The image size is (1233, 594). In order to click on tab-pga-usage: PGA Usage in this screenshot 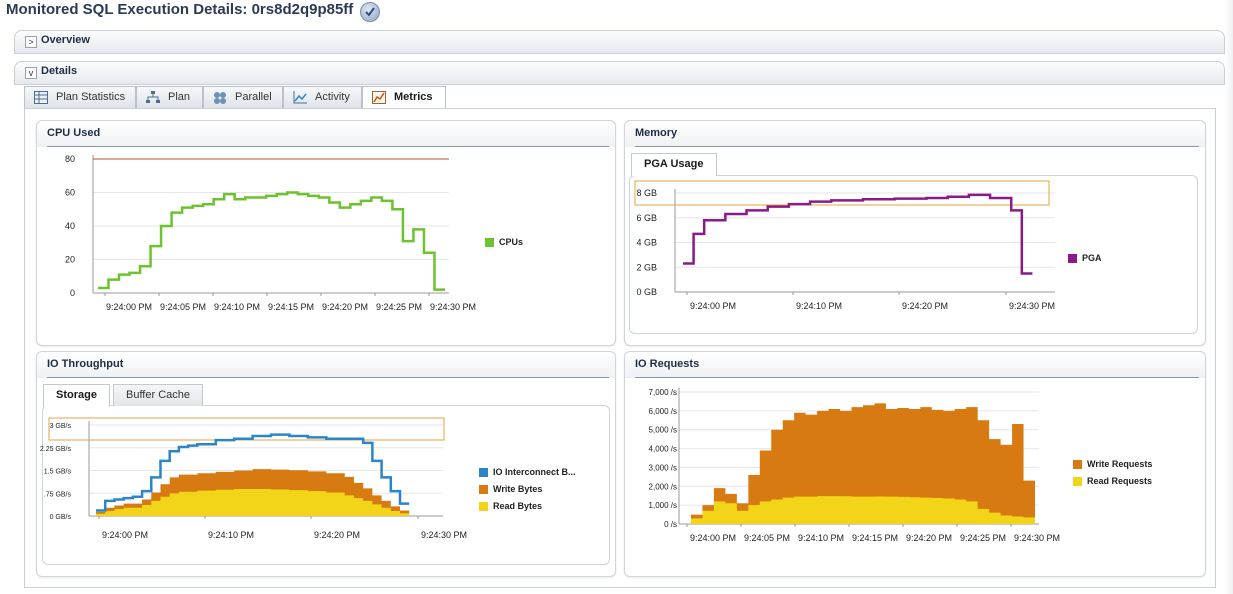, I will do `click(674, 164)`.